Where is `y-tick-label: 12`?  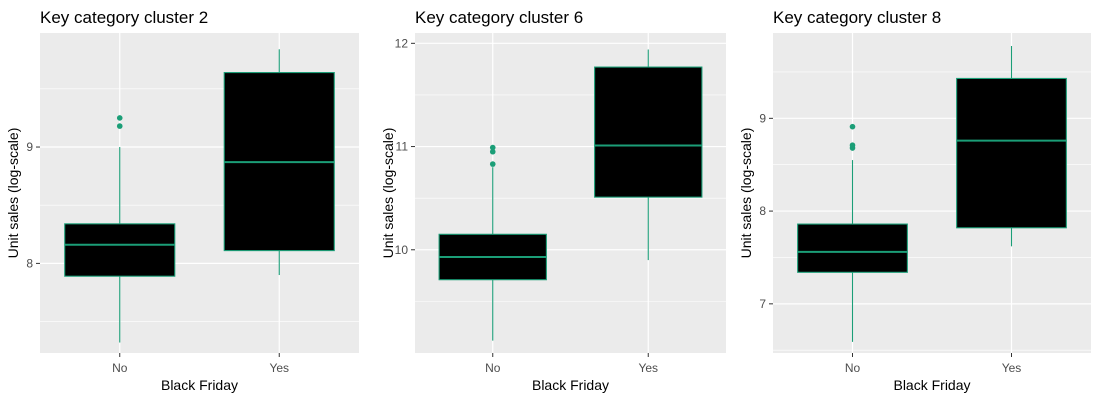 y-tick-label: 12 is located at coordinates (402, 43).